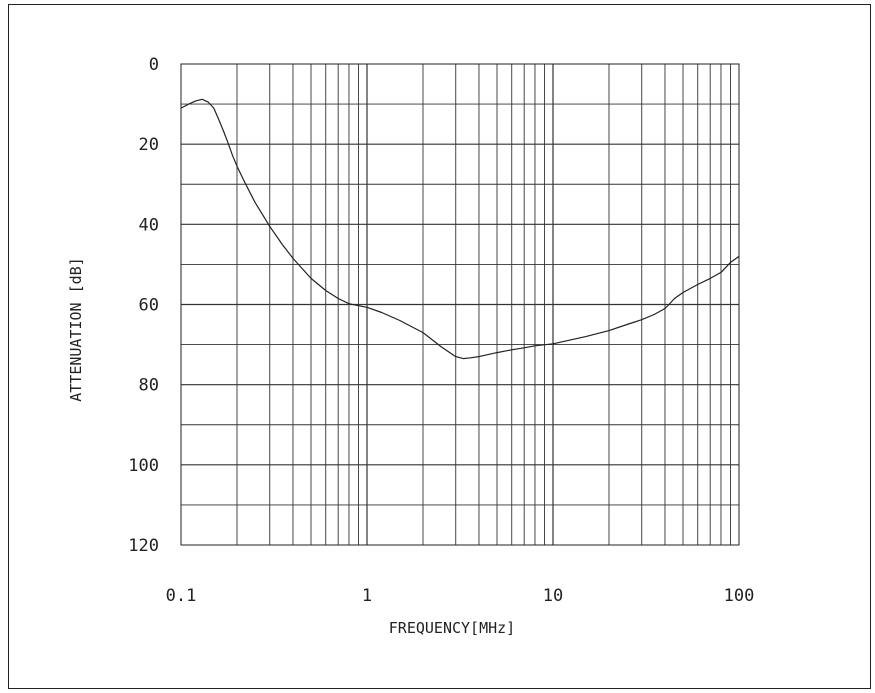  I want to click on y-tick-label: 100, so click(143, 466).